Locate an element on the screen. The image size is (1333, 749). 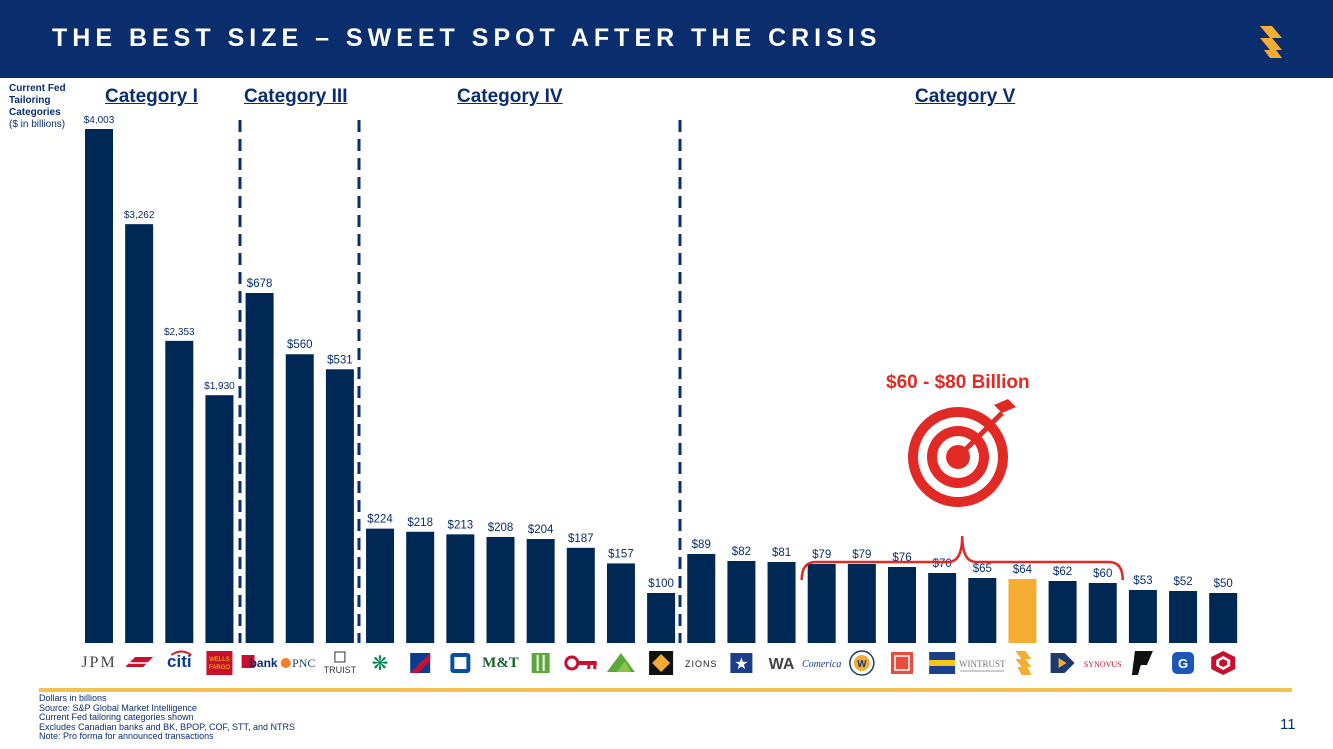
keybank-key-icon is located at coordinates (572, 663).